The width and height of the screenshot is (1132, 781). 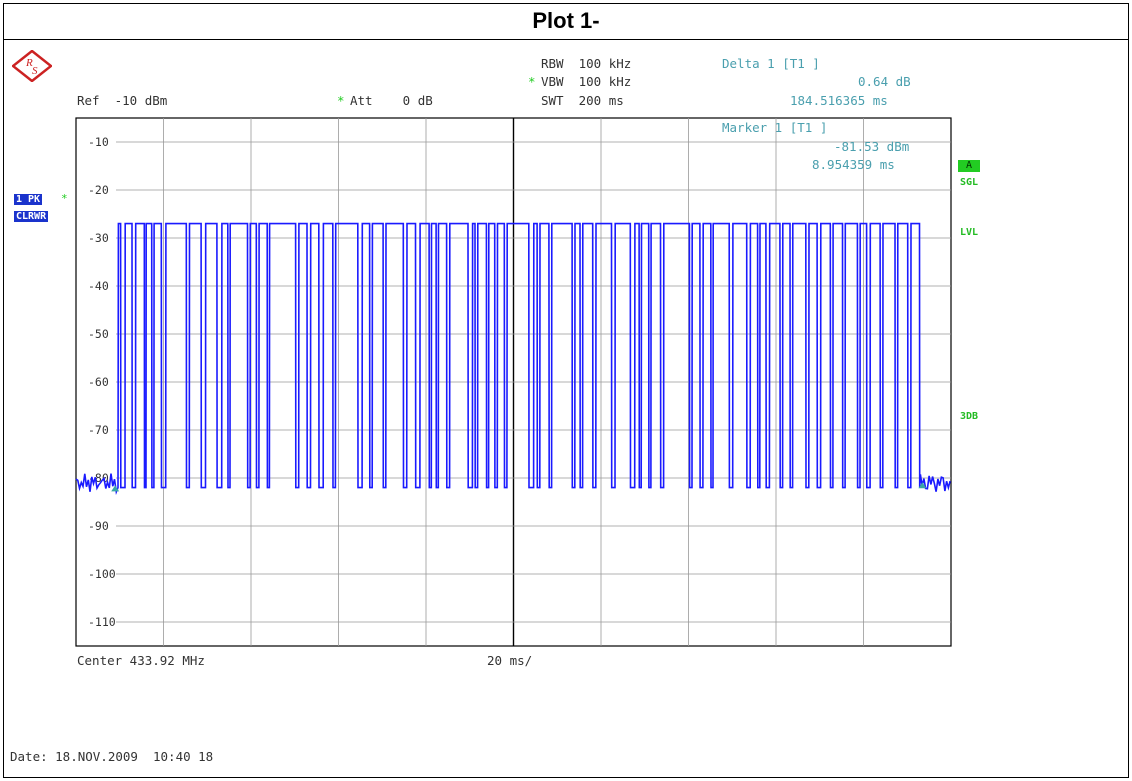 I want to click on y-tick-label: -50, so click(x=98, y=334).